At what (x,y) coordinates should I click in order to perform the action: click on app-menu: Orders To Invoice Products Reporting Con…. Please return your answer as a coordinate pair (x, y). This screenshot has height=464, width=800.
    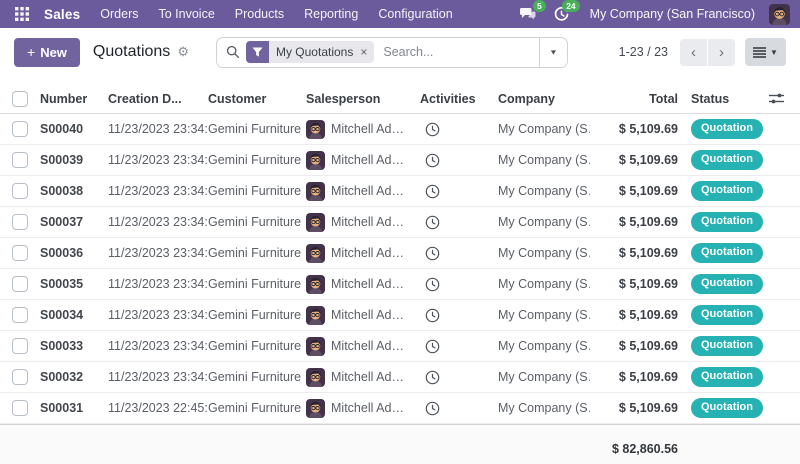
    Looking at the image, I should click on (276, 14).